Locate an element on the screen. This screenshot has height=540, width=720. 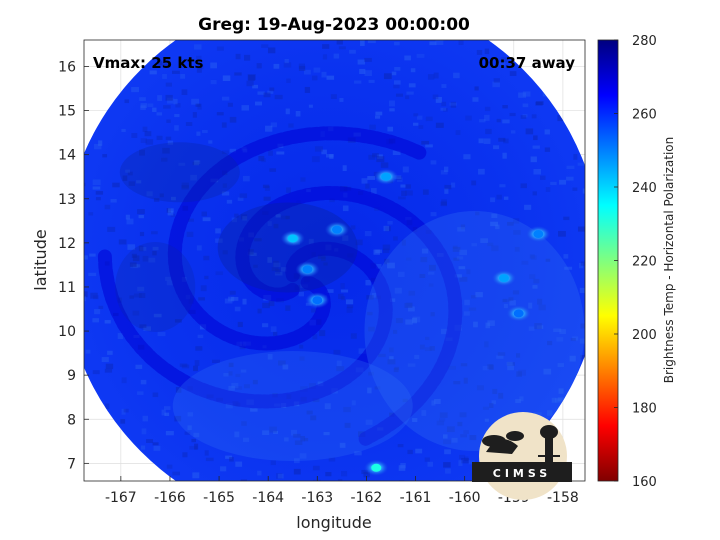
x-tick-label: -160 is located at coordinates (465, 498).